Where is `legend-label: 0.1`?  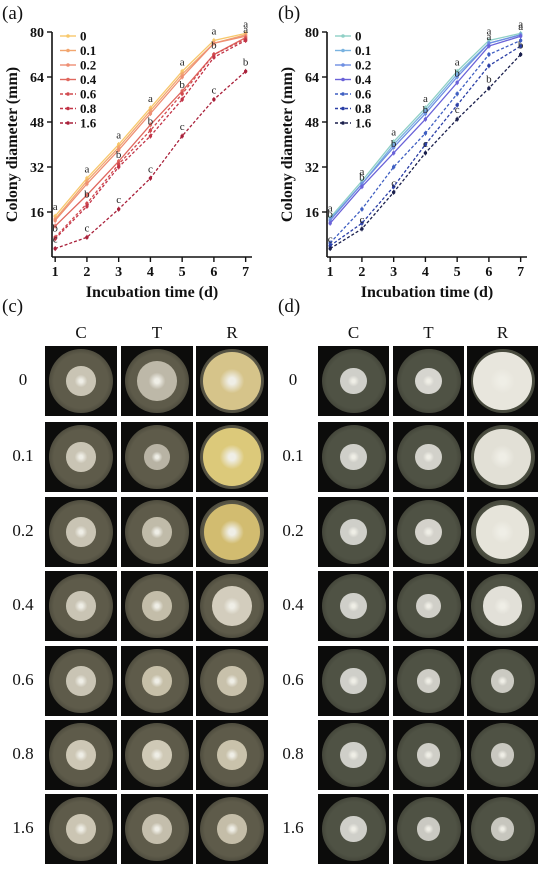 legend-label: 0.1 is located at coordinates (88, 50).